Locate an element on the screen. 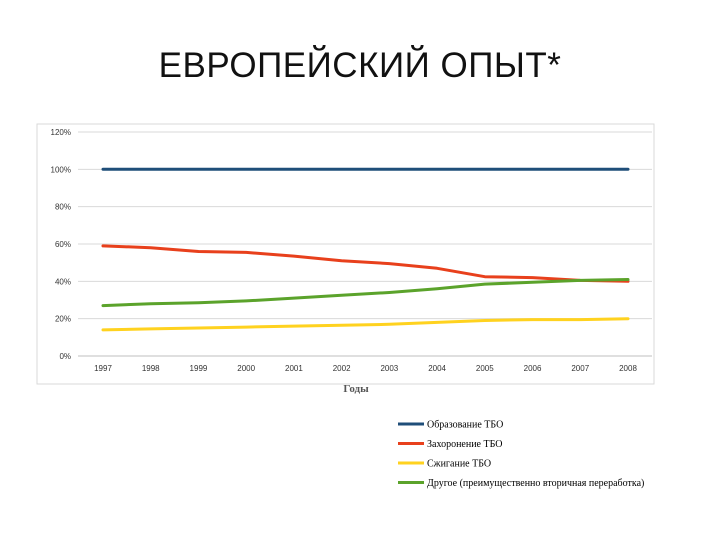 This screenshot has width=720, height=540. y-tick-label: 40% is located at coordinates (63, 281).